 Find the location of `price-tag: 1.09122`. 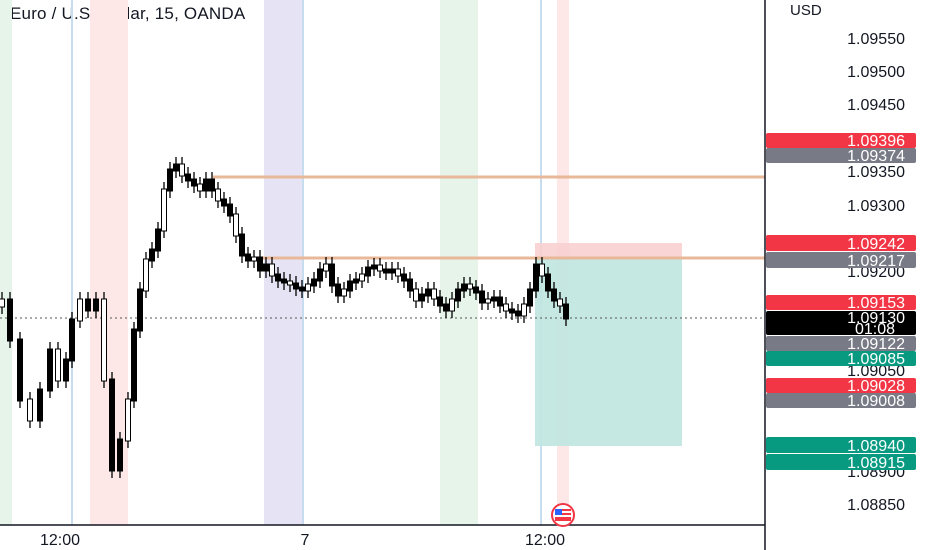

price-tag: 1.09122 is located at coordinates (876, 344).